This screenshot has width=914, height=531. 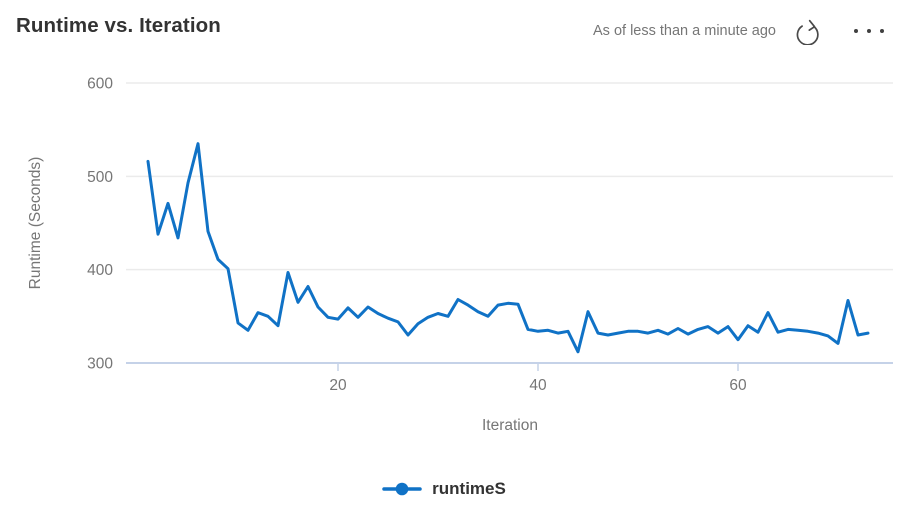 What do you see at coordinates (538, 367) in the screenshot?
I see `x-axis-tick-marks` at bounding box center [538, 367].